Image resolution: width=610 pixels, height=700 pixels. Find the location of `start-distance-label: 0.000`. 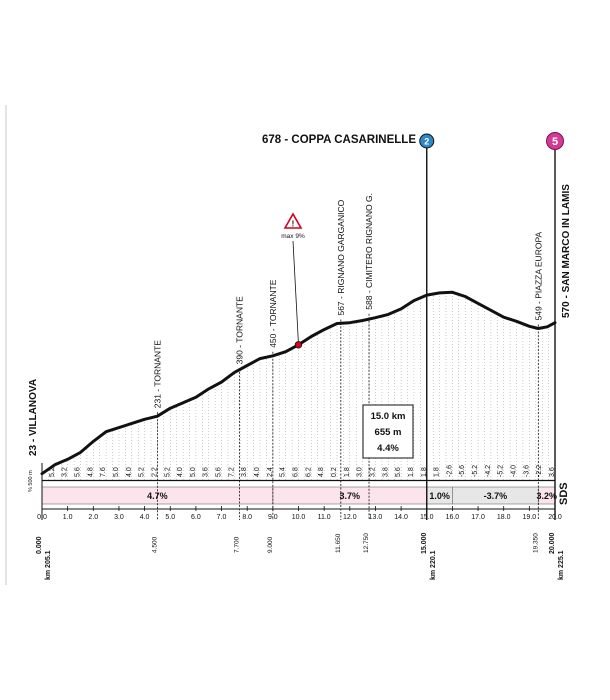

start-distance-label: 0.000 is located at coordinates (39, 545).